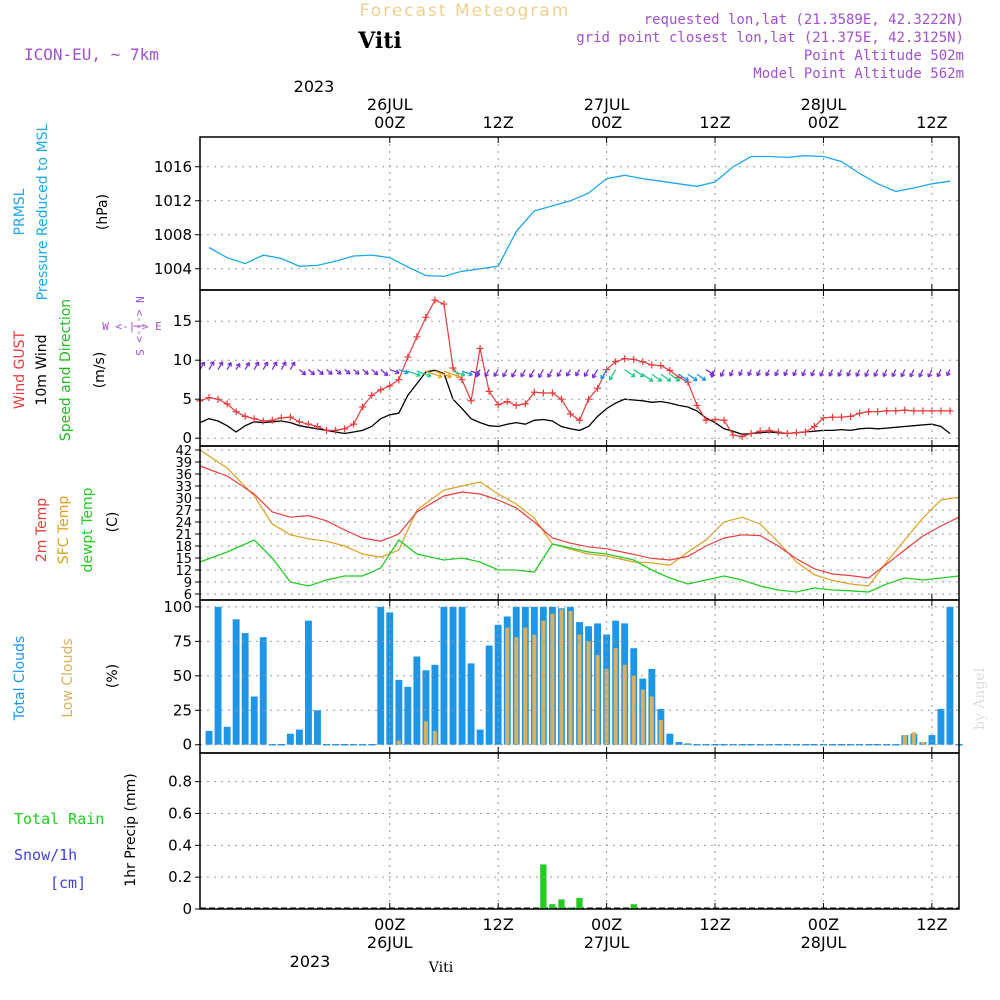 The image size is (1000, 1000). I want to click on bottom-date-label: 28JUL, so click(824, 942).